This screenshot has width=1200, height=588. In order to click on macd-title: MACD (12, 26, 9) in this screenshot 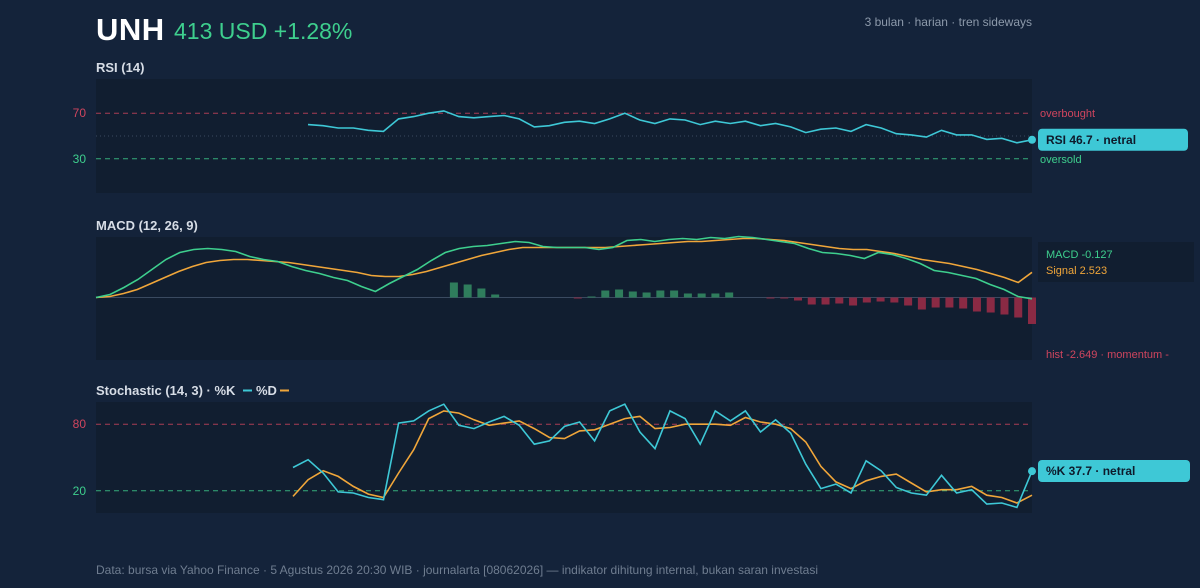, I will do `click(147, 225)`.